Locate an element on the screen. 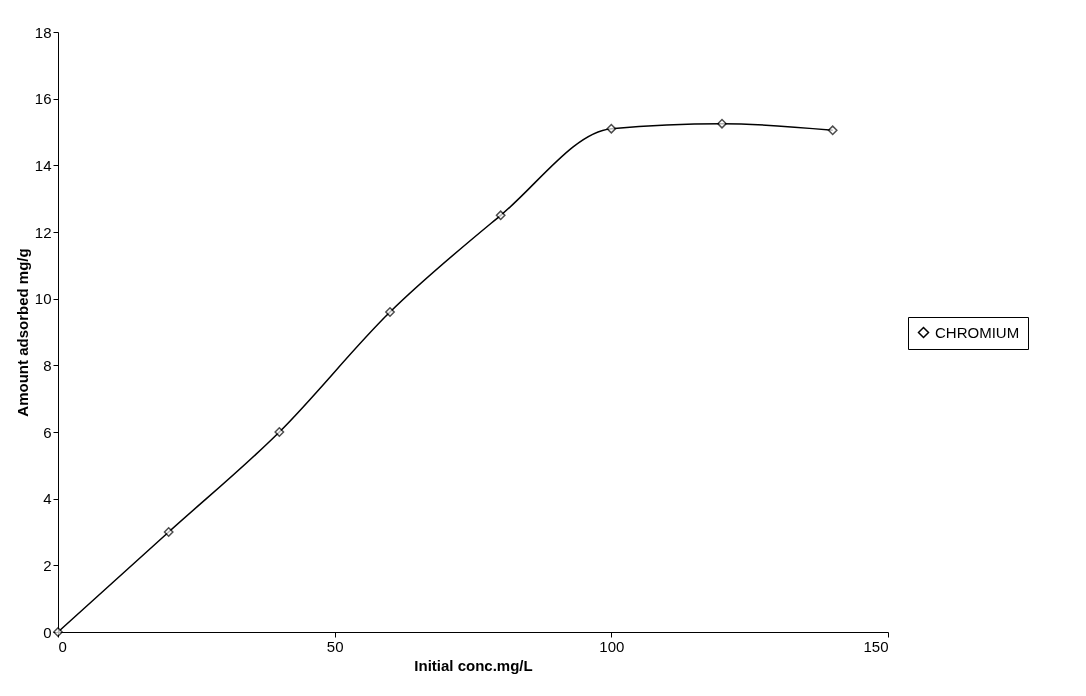 The height and width of the screenshot is (696, 1086). x-tick-label: 0 is located at coordinates (62, 646).